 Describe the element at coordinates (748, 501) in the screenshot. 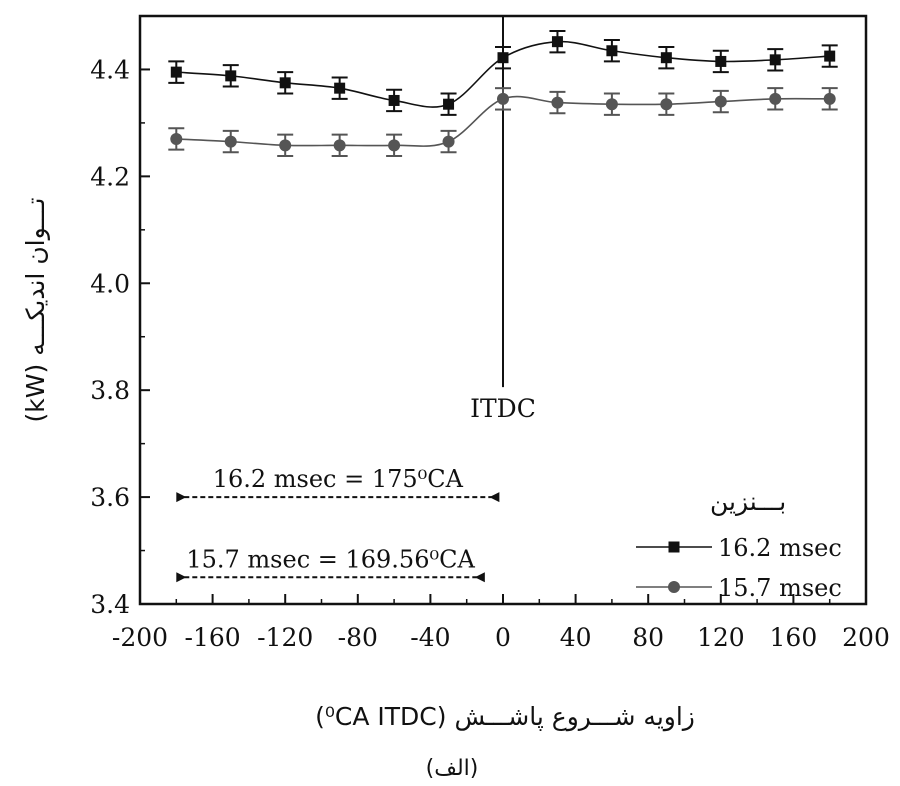

I see `legend-title: بـــنزین` at that location.